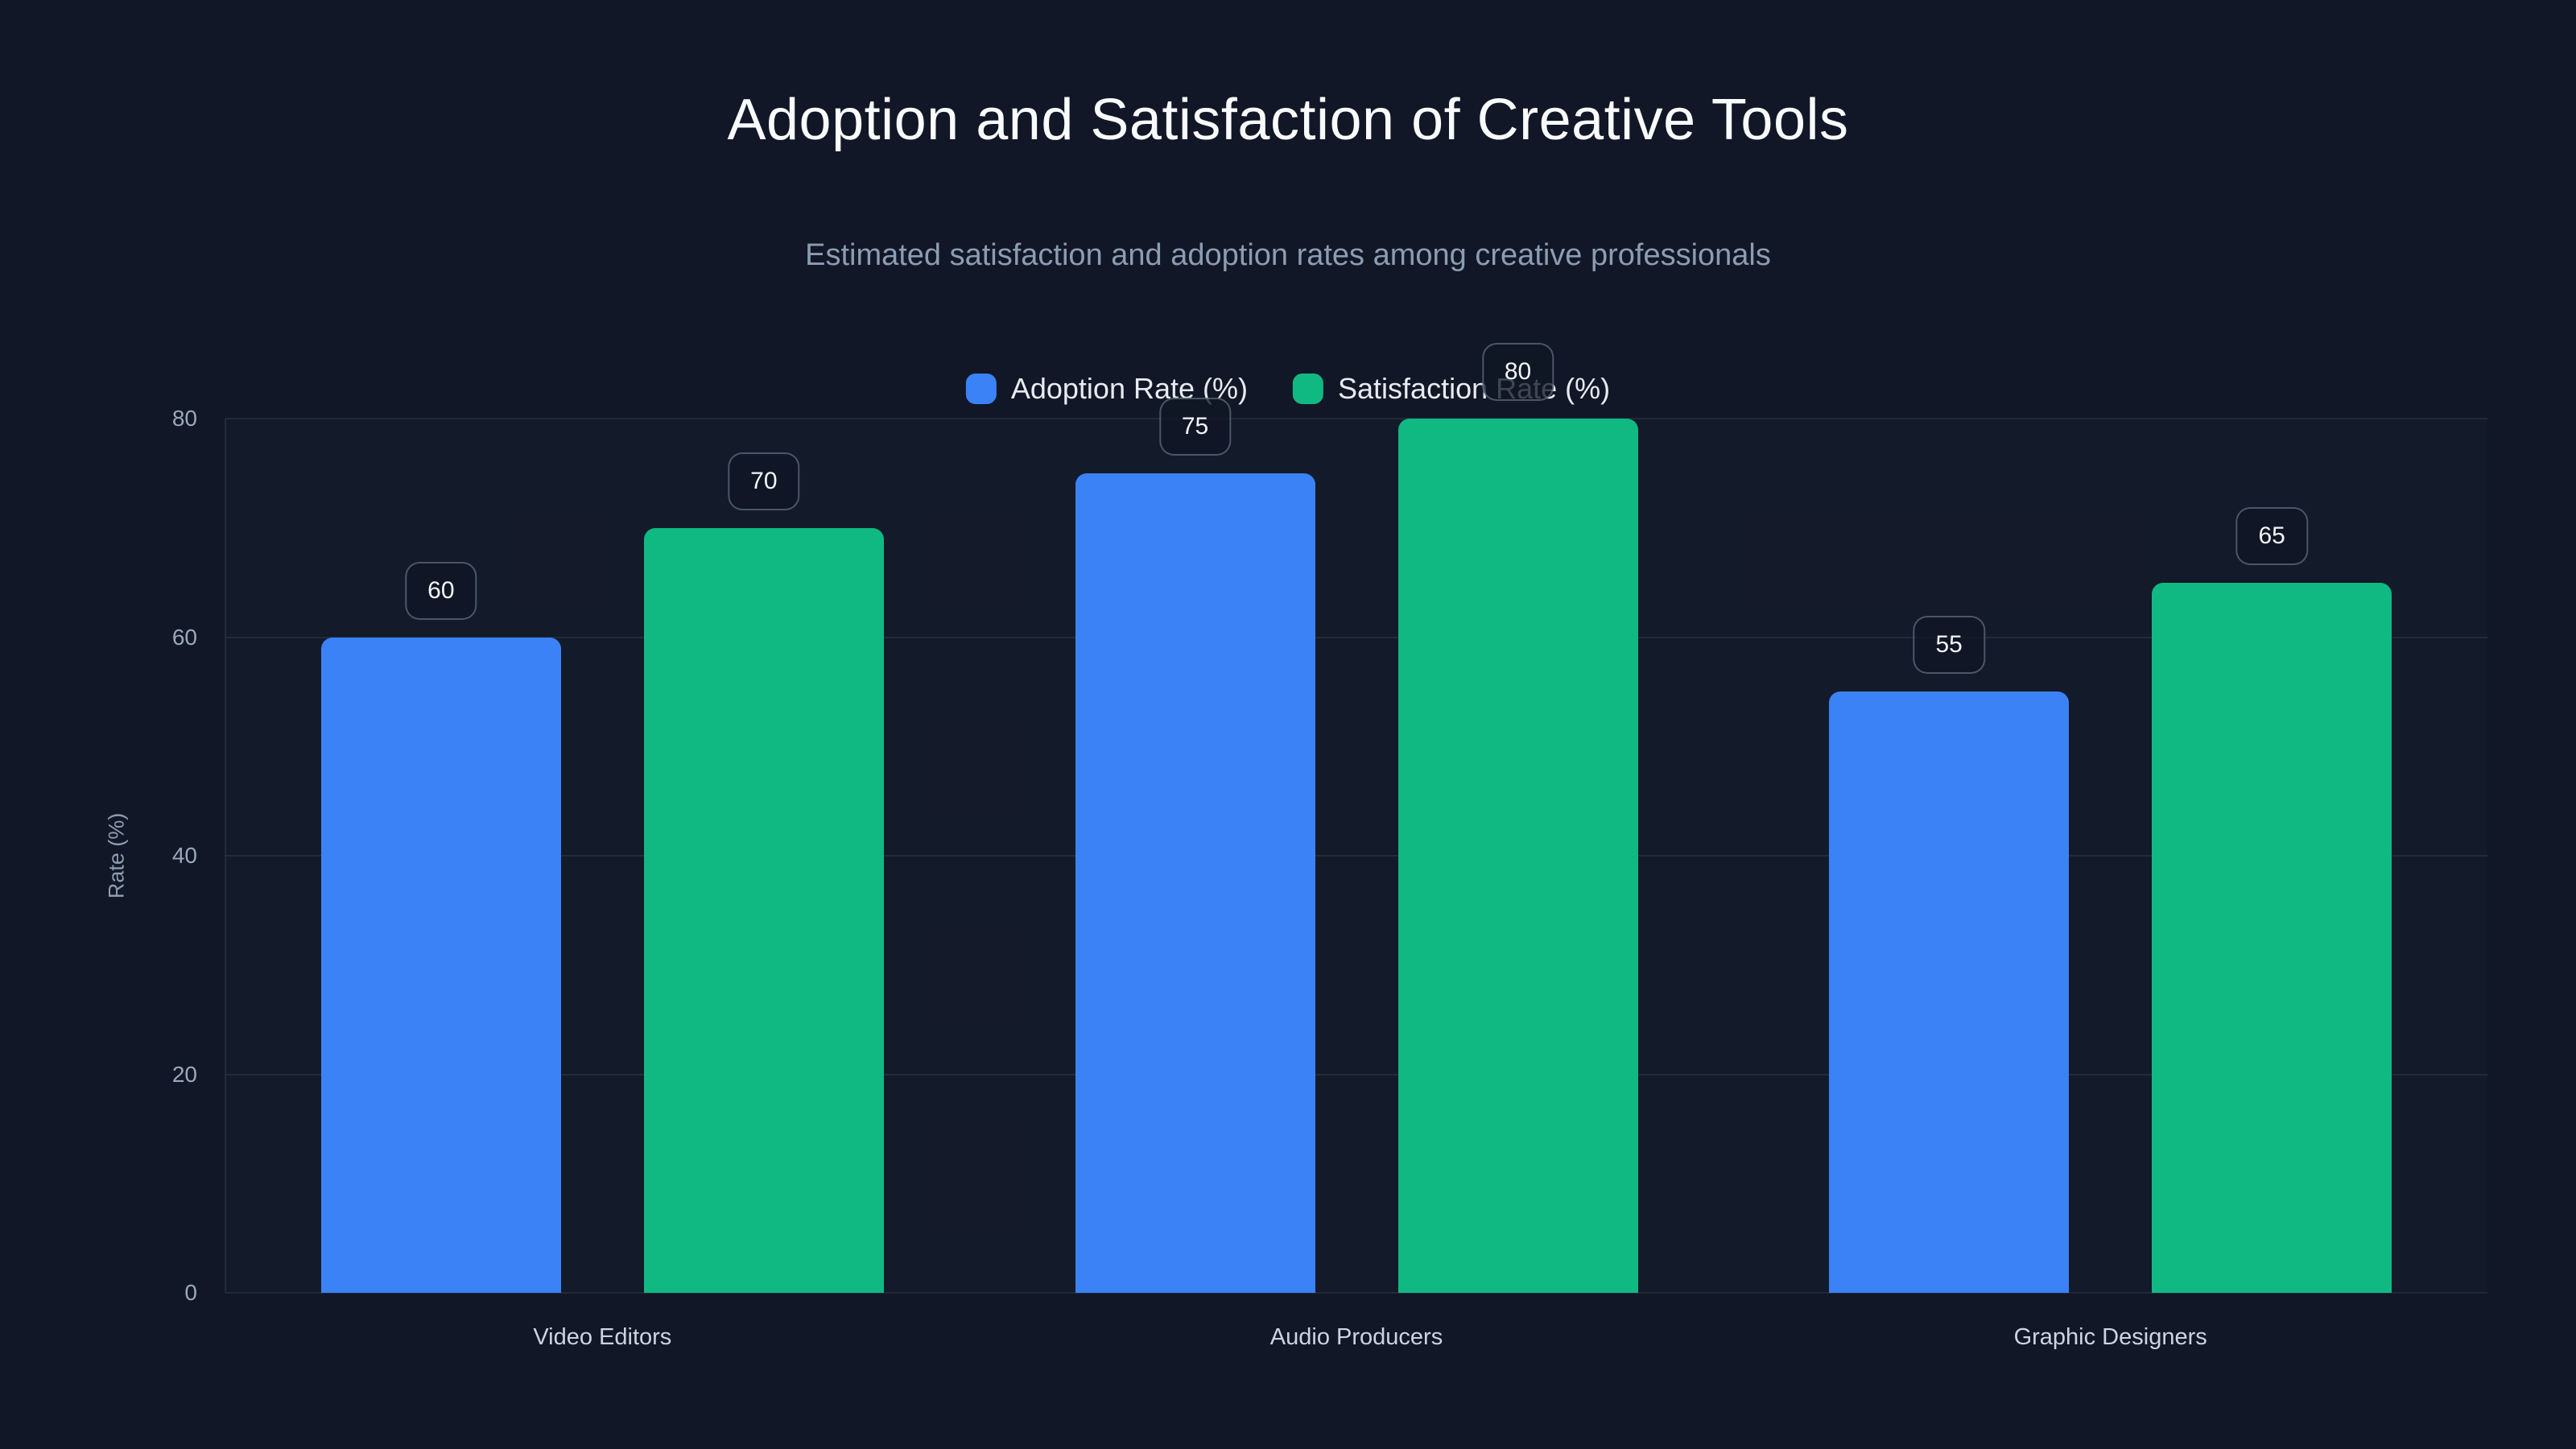  I want to click on value-label-audio-producers-adoption-rate: 75, so click(1195, 426).